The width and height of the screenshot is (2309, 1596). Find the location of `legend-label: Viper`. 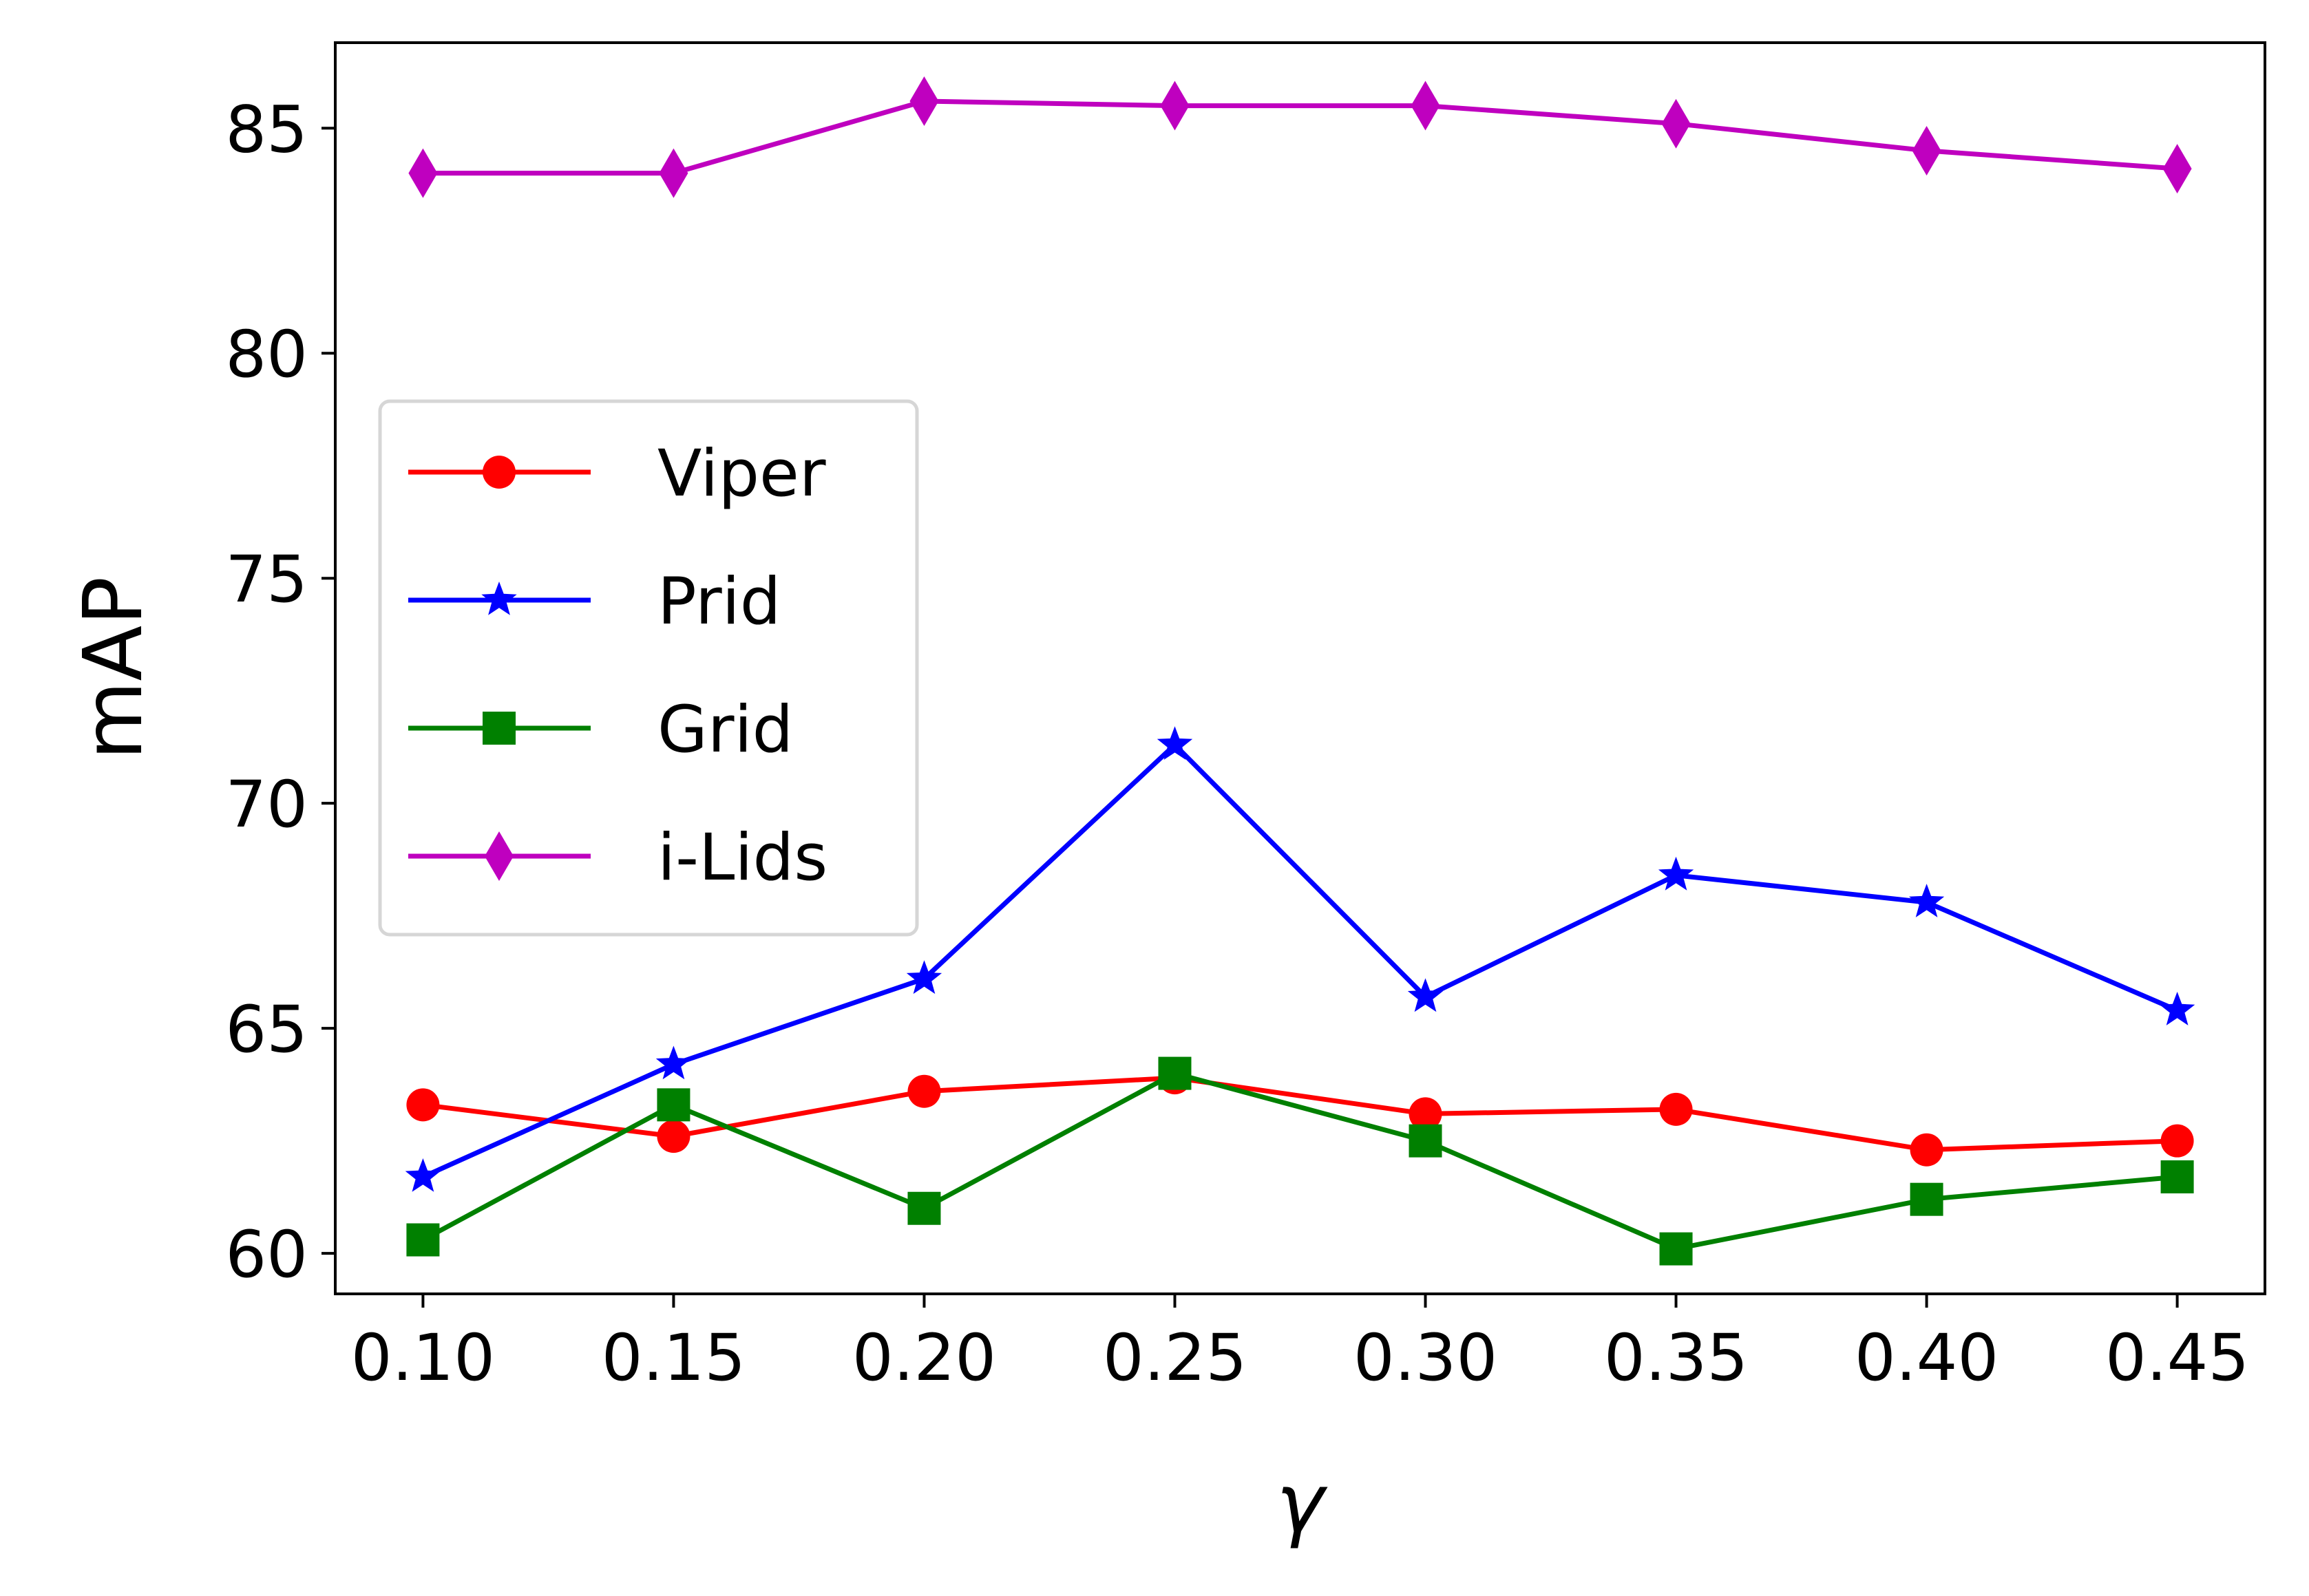

legend-label: Viper is located at coordinates (741, 473).